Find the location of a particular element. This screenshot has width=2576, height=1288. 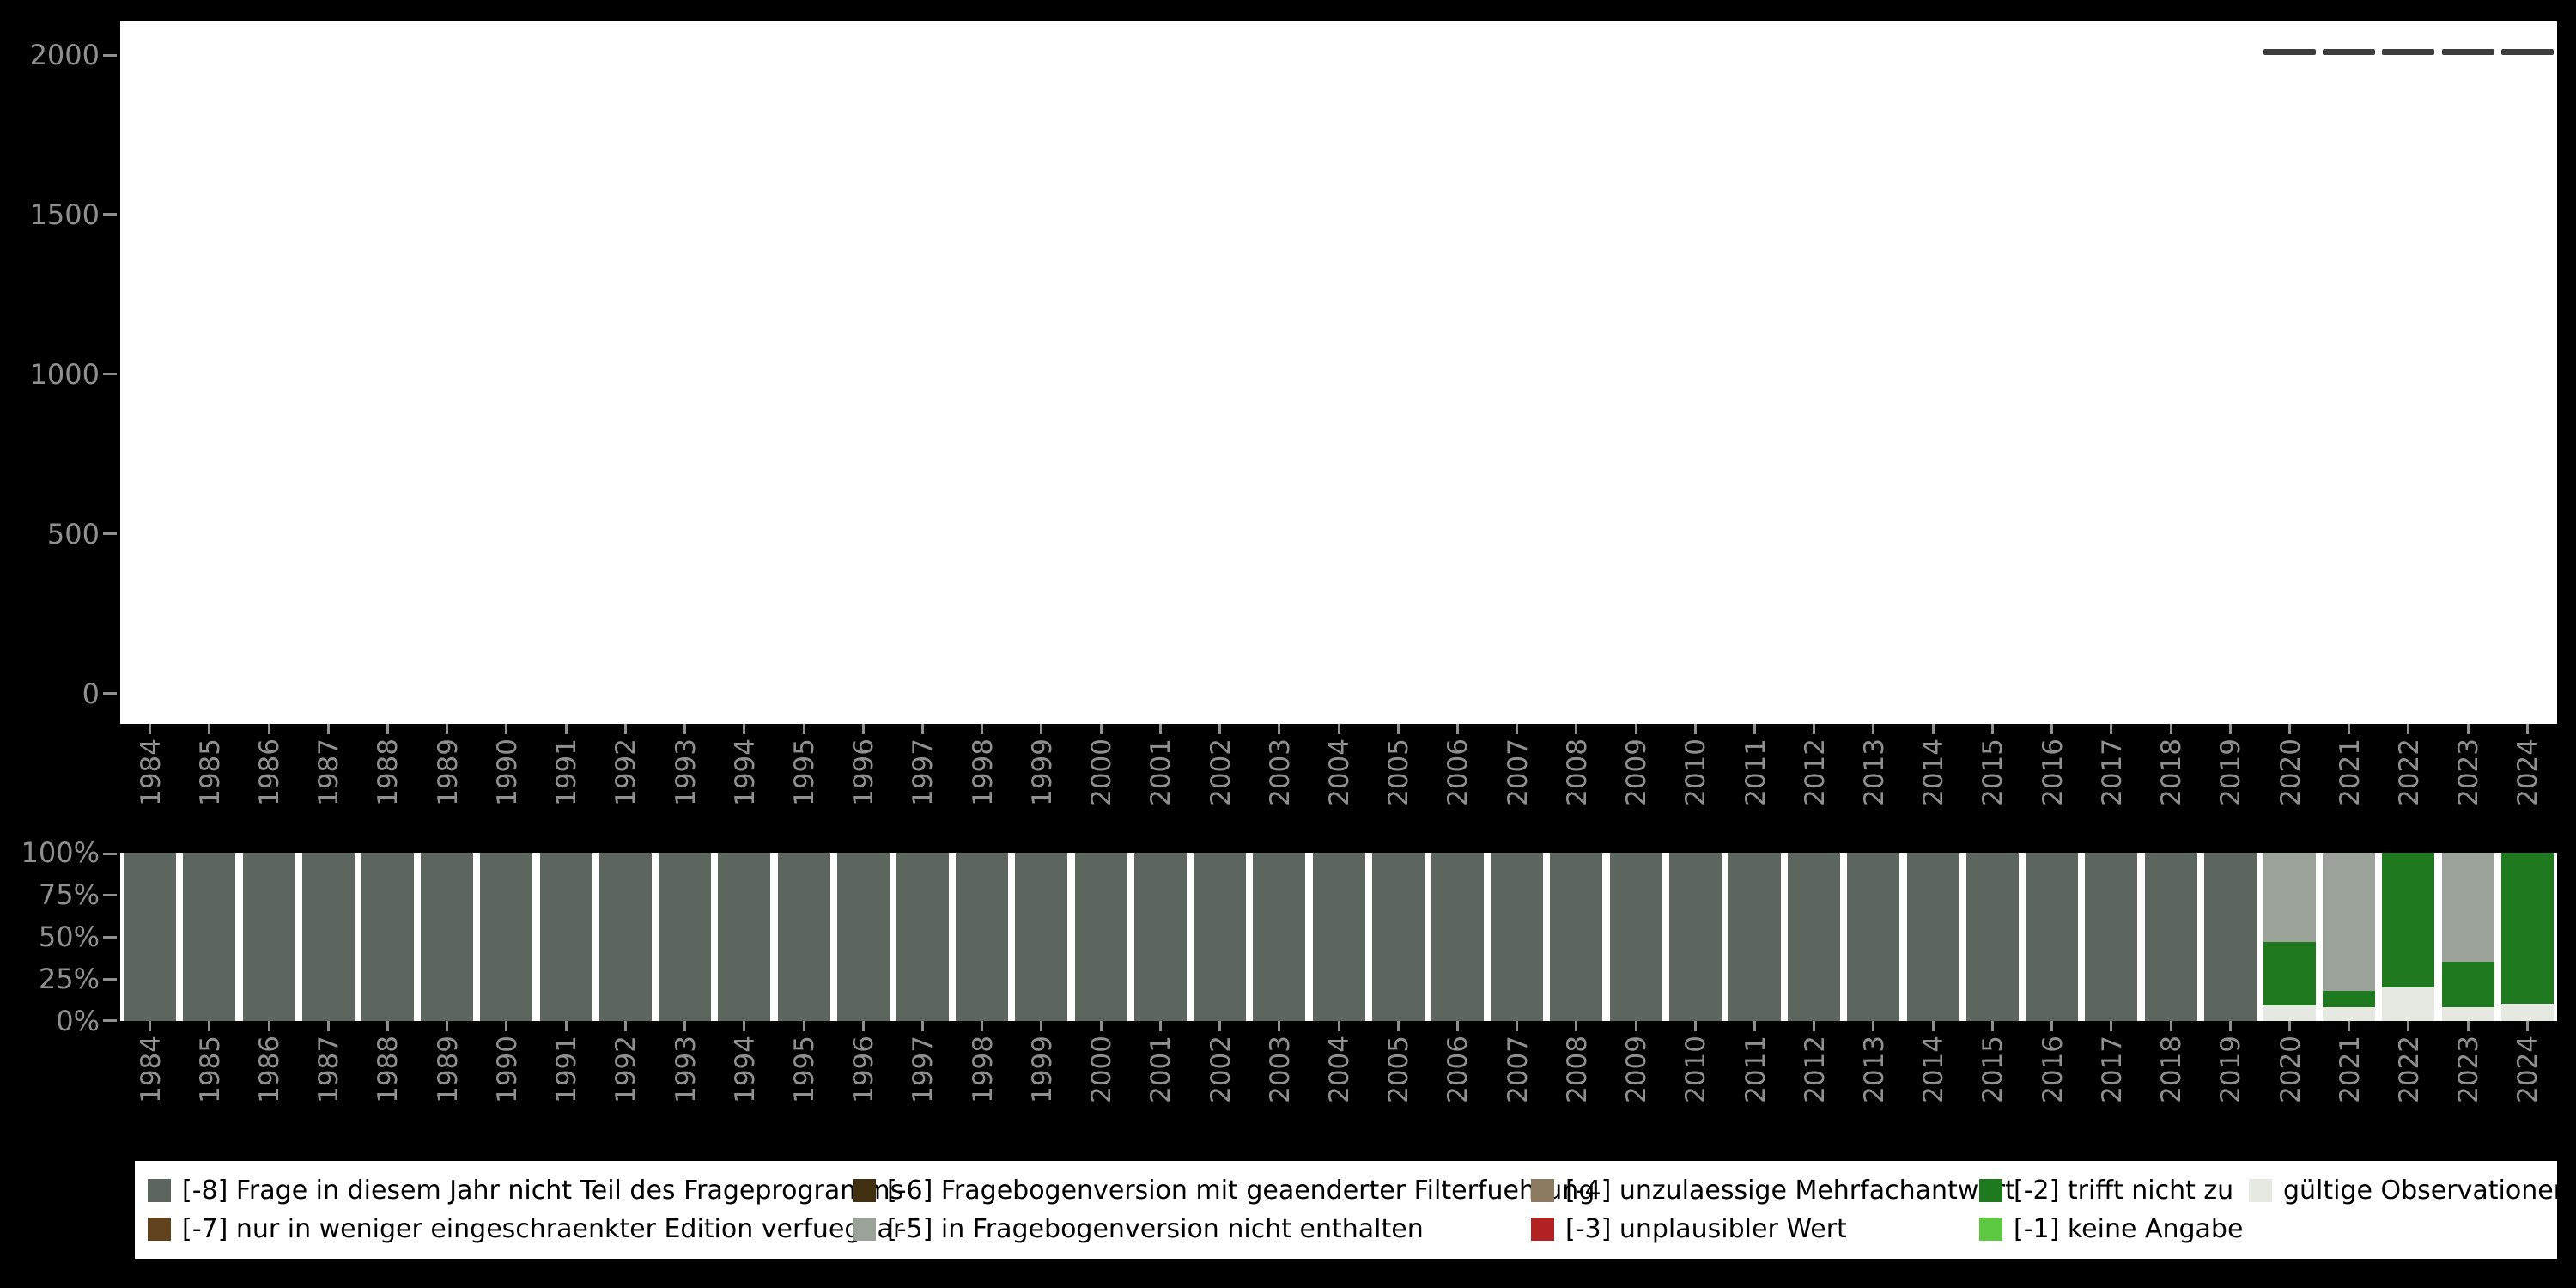

year-label: 2022 is located at coordinates (2409, 772).